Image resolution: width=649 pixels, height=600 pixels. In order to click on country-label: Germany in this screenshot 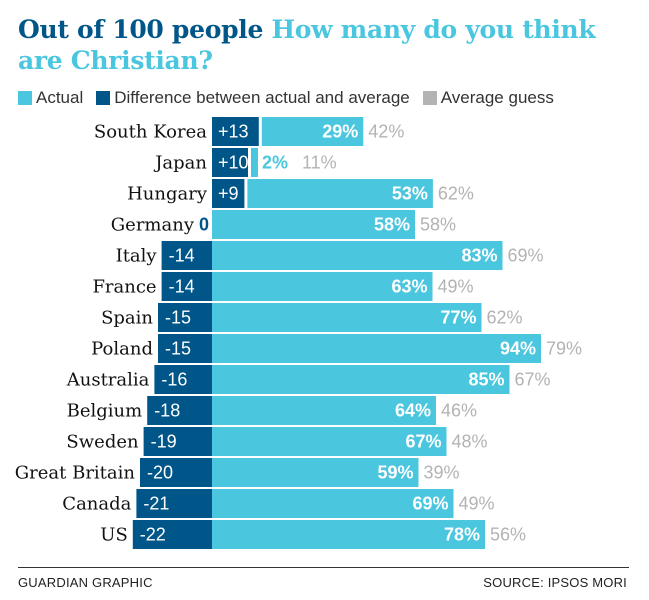, I will do `click(153, 225)`.